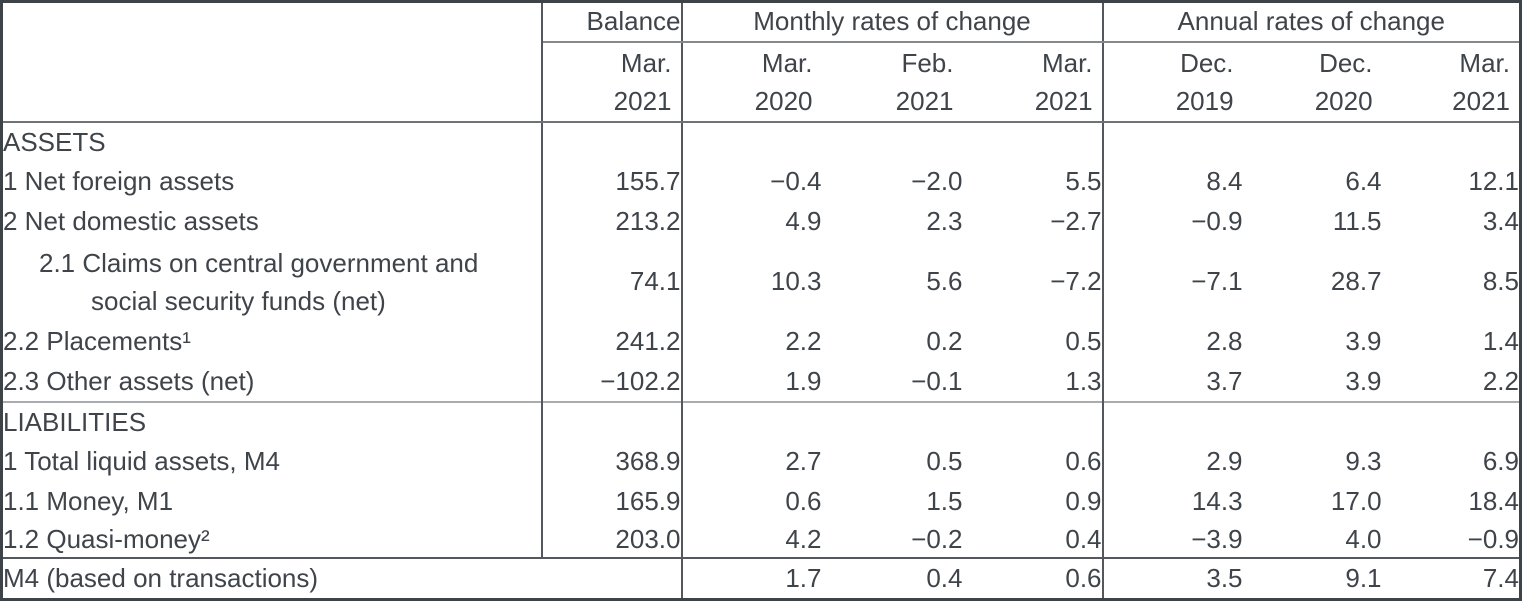  Describe the element at coordinates (892, 82) in the screenshot. I see `subcol-monthly-feb-2021: Feb. 2021` at that location.